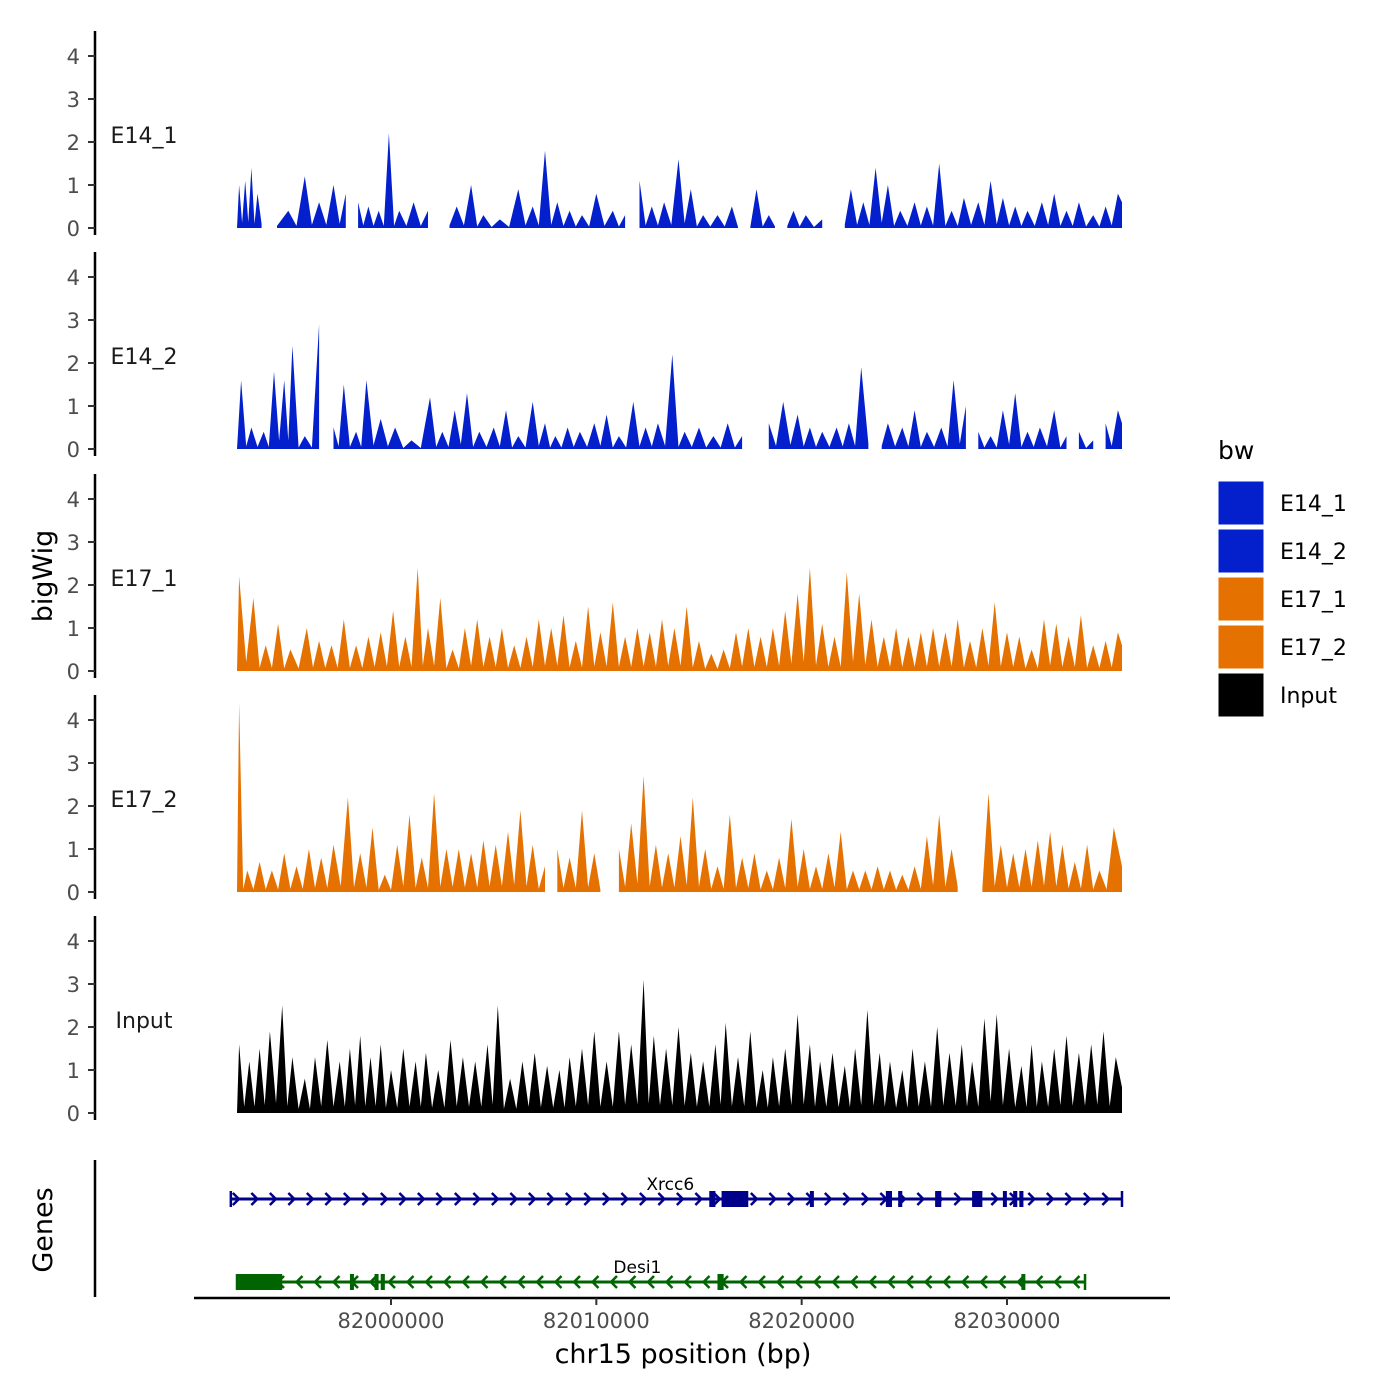  What do you see at coordinates (1277, 695) in the screenshot?
I see `legend-entry-Input: Input` at bounding box center [1277, 695].